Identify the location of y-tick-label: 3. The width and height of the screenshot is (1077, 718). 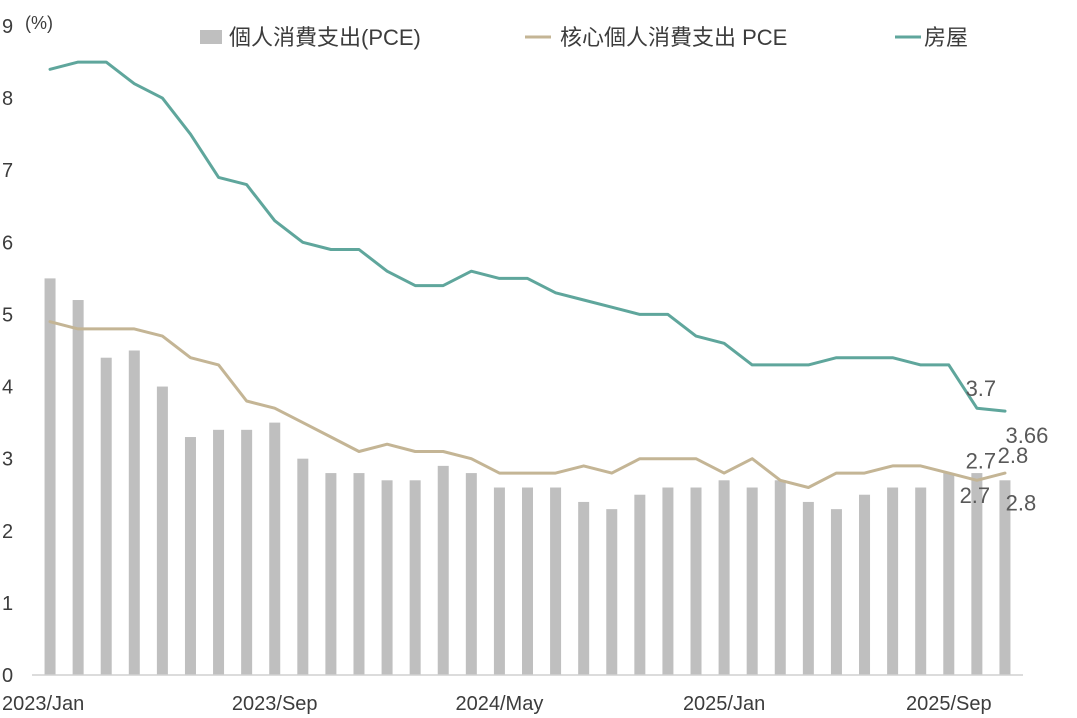
(7, 460).